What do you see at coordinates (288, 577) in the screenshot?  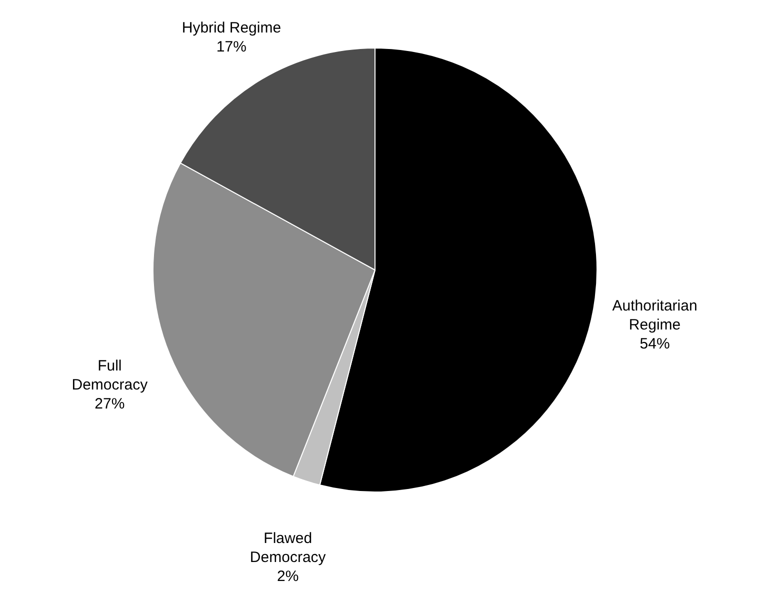 I see `data-label: 2%` at bounding box center [288, 577].